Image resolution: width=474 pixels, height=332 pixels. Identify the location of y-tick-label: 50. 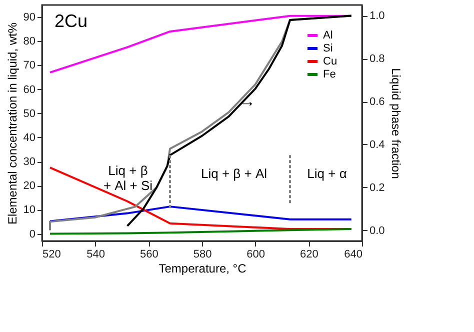
(29, 114).